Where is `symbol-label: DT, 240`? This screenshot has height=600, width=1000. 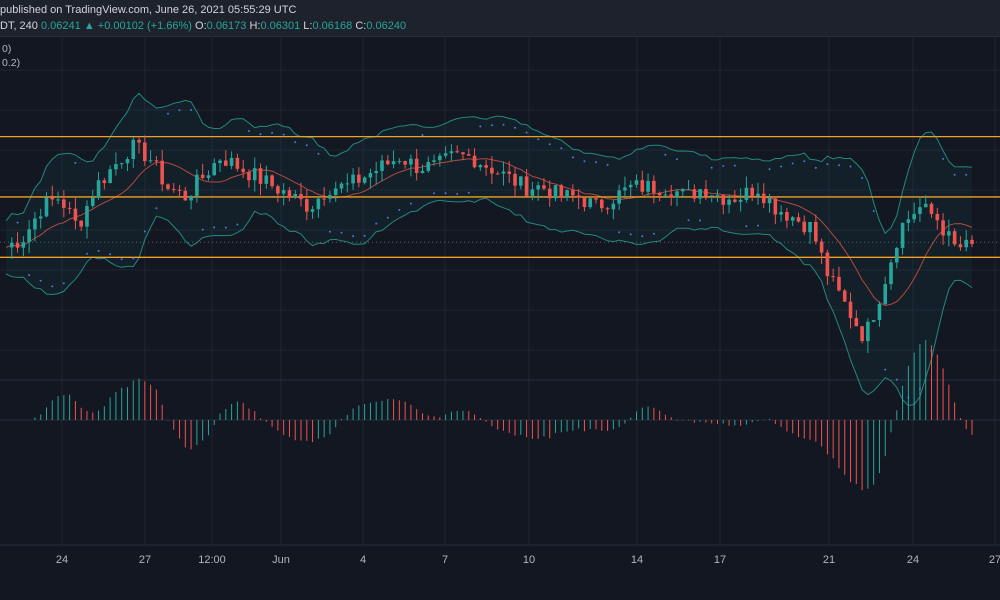 symbol-label: DT, 240 is located at coordinates (19, 26).